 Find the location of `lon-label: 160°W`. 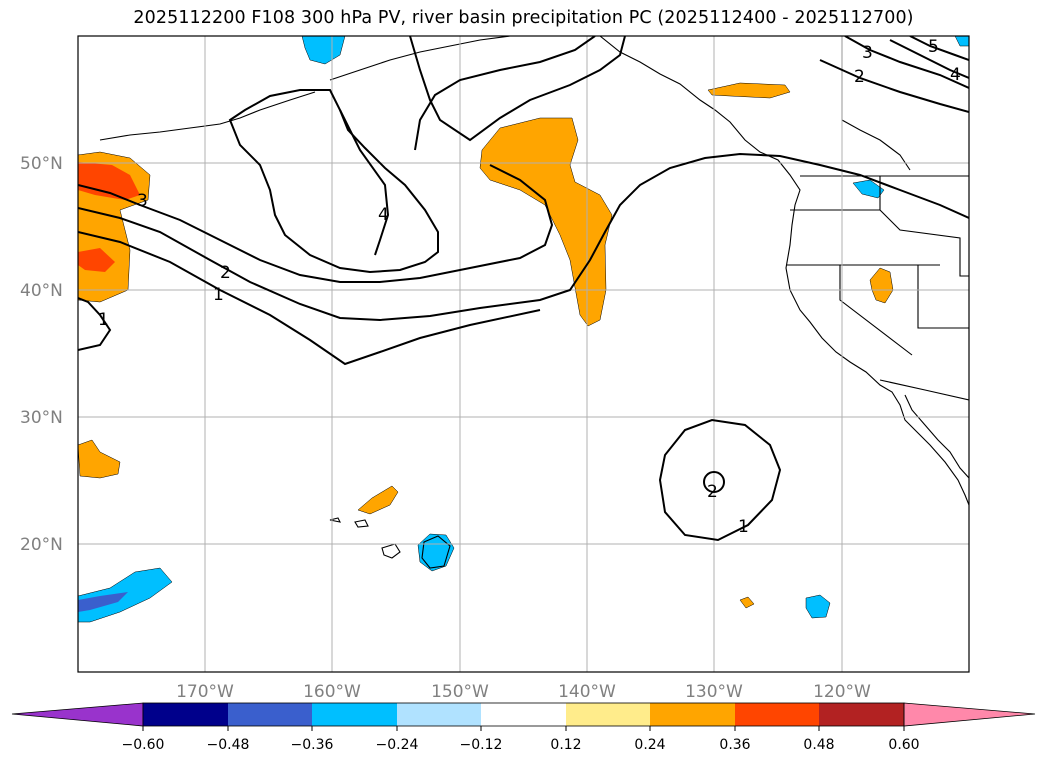

lon-label: 160°W is located at coordinates (332, 692).